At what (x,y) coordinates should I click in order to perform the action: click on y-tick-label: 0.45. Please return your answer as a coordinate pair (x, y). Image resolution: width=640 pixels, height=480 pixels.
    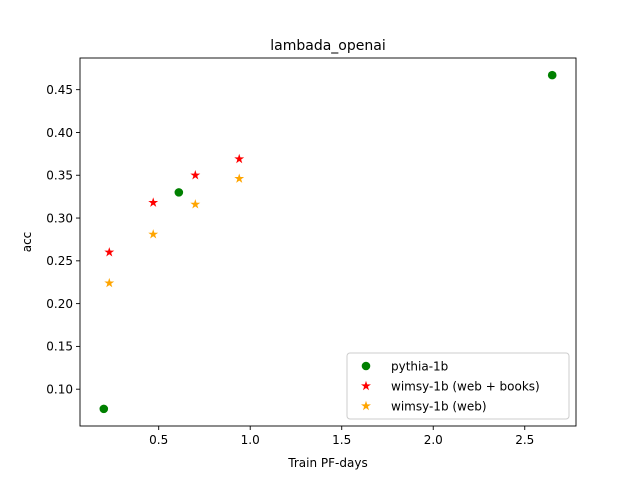
    Looking at the image, I should click on (59, 90).